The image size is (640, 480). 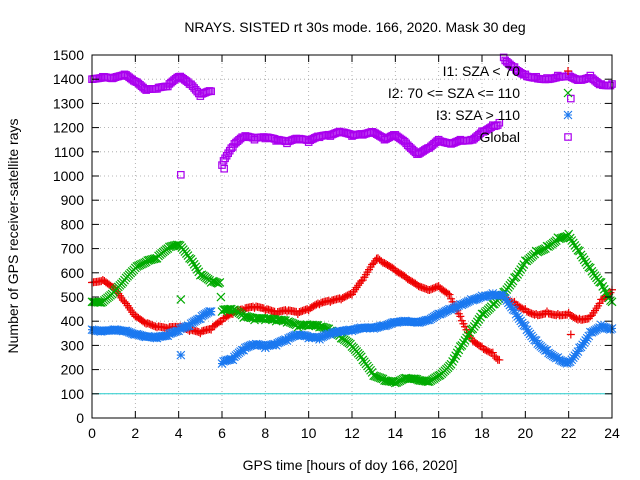 What do you see at coordinates (179, 433) in the screenshot?
I see `x-tick-label: 4` at bounding box center [179, 433].